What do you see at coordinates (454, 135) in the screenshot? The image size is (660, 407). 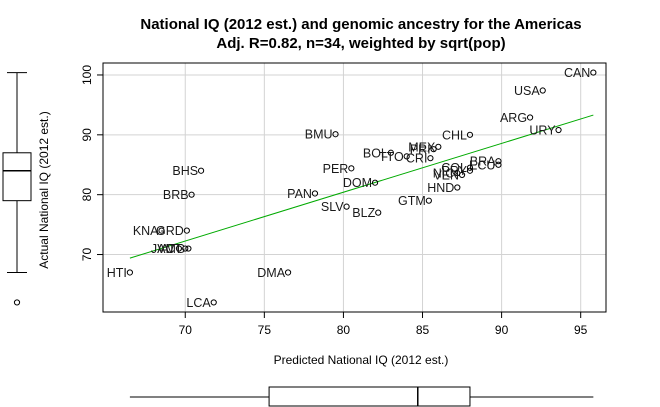 I see `point-label: CHL` at bounding box center [454, 135].